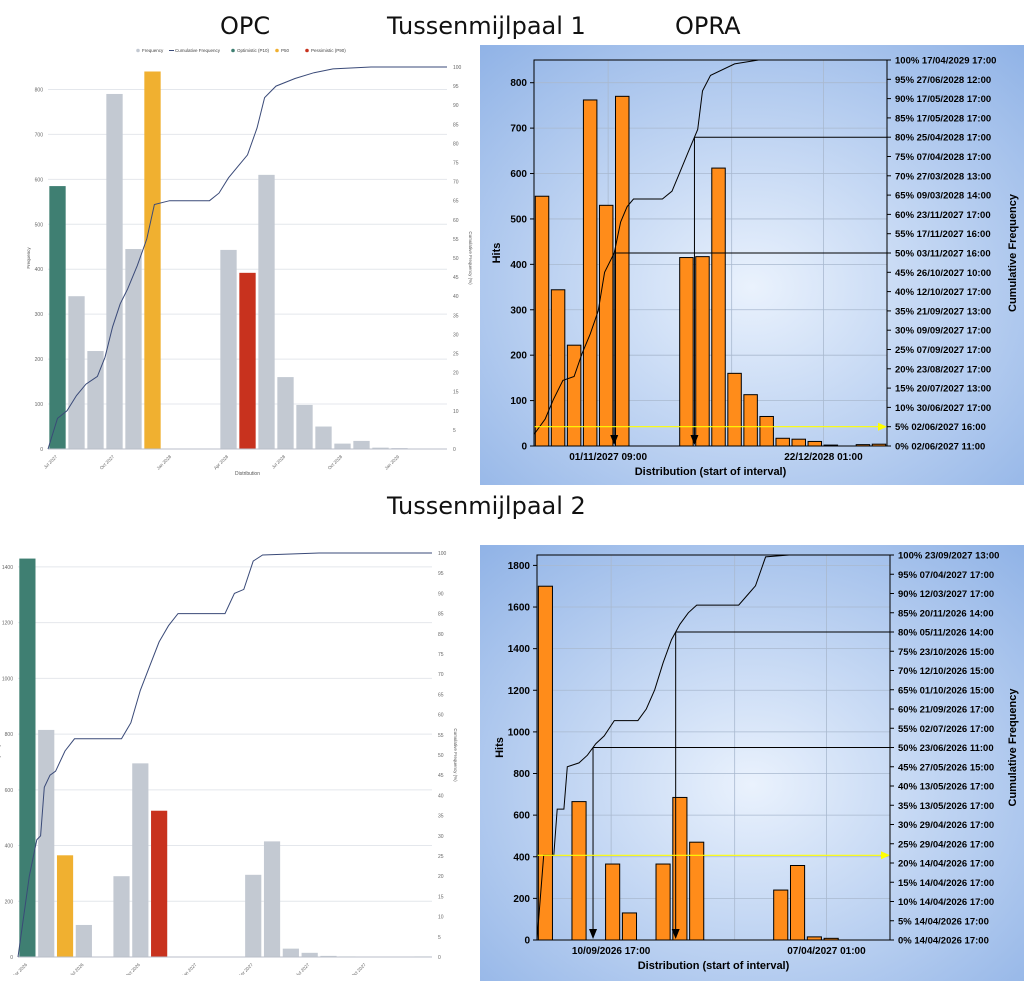 The width and height of the screenshot is (1024, 981). Describe the element at coordinates (946, 710) in the screenshot. I see `y2-tick-label: 60% 21/09/2026 17:00` at that location.